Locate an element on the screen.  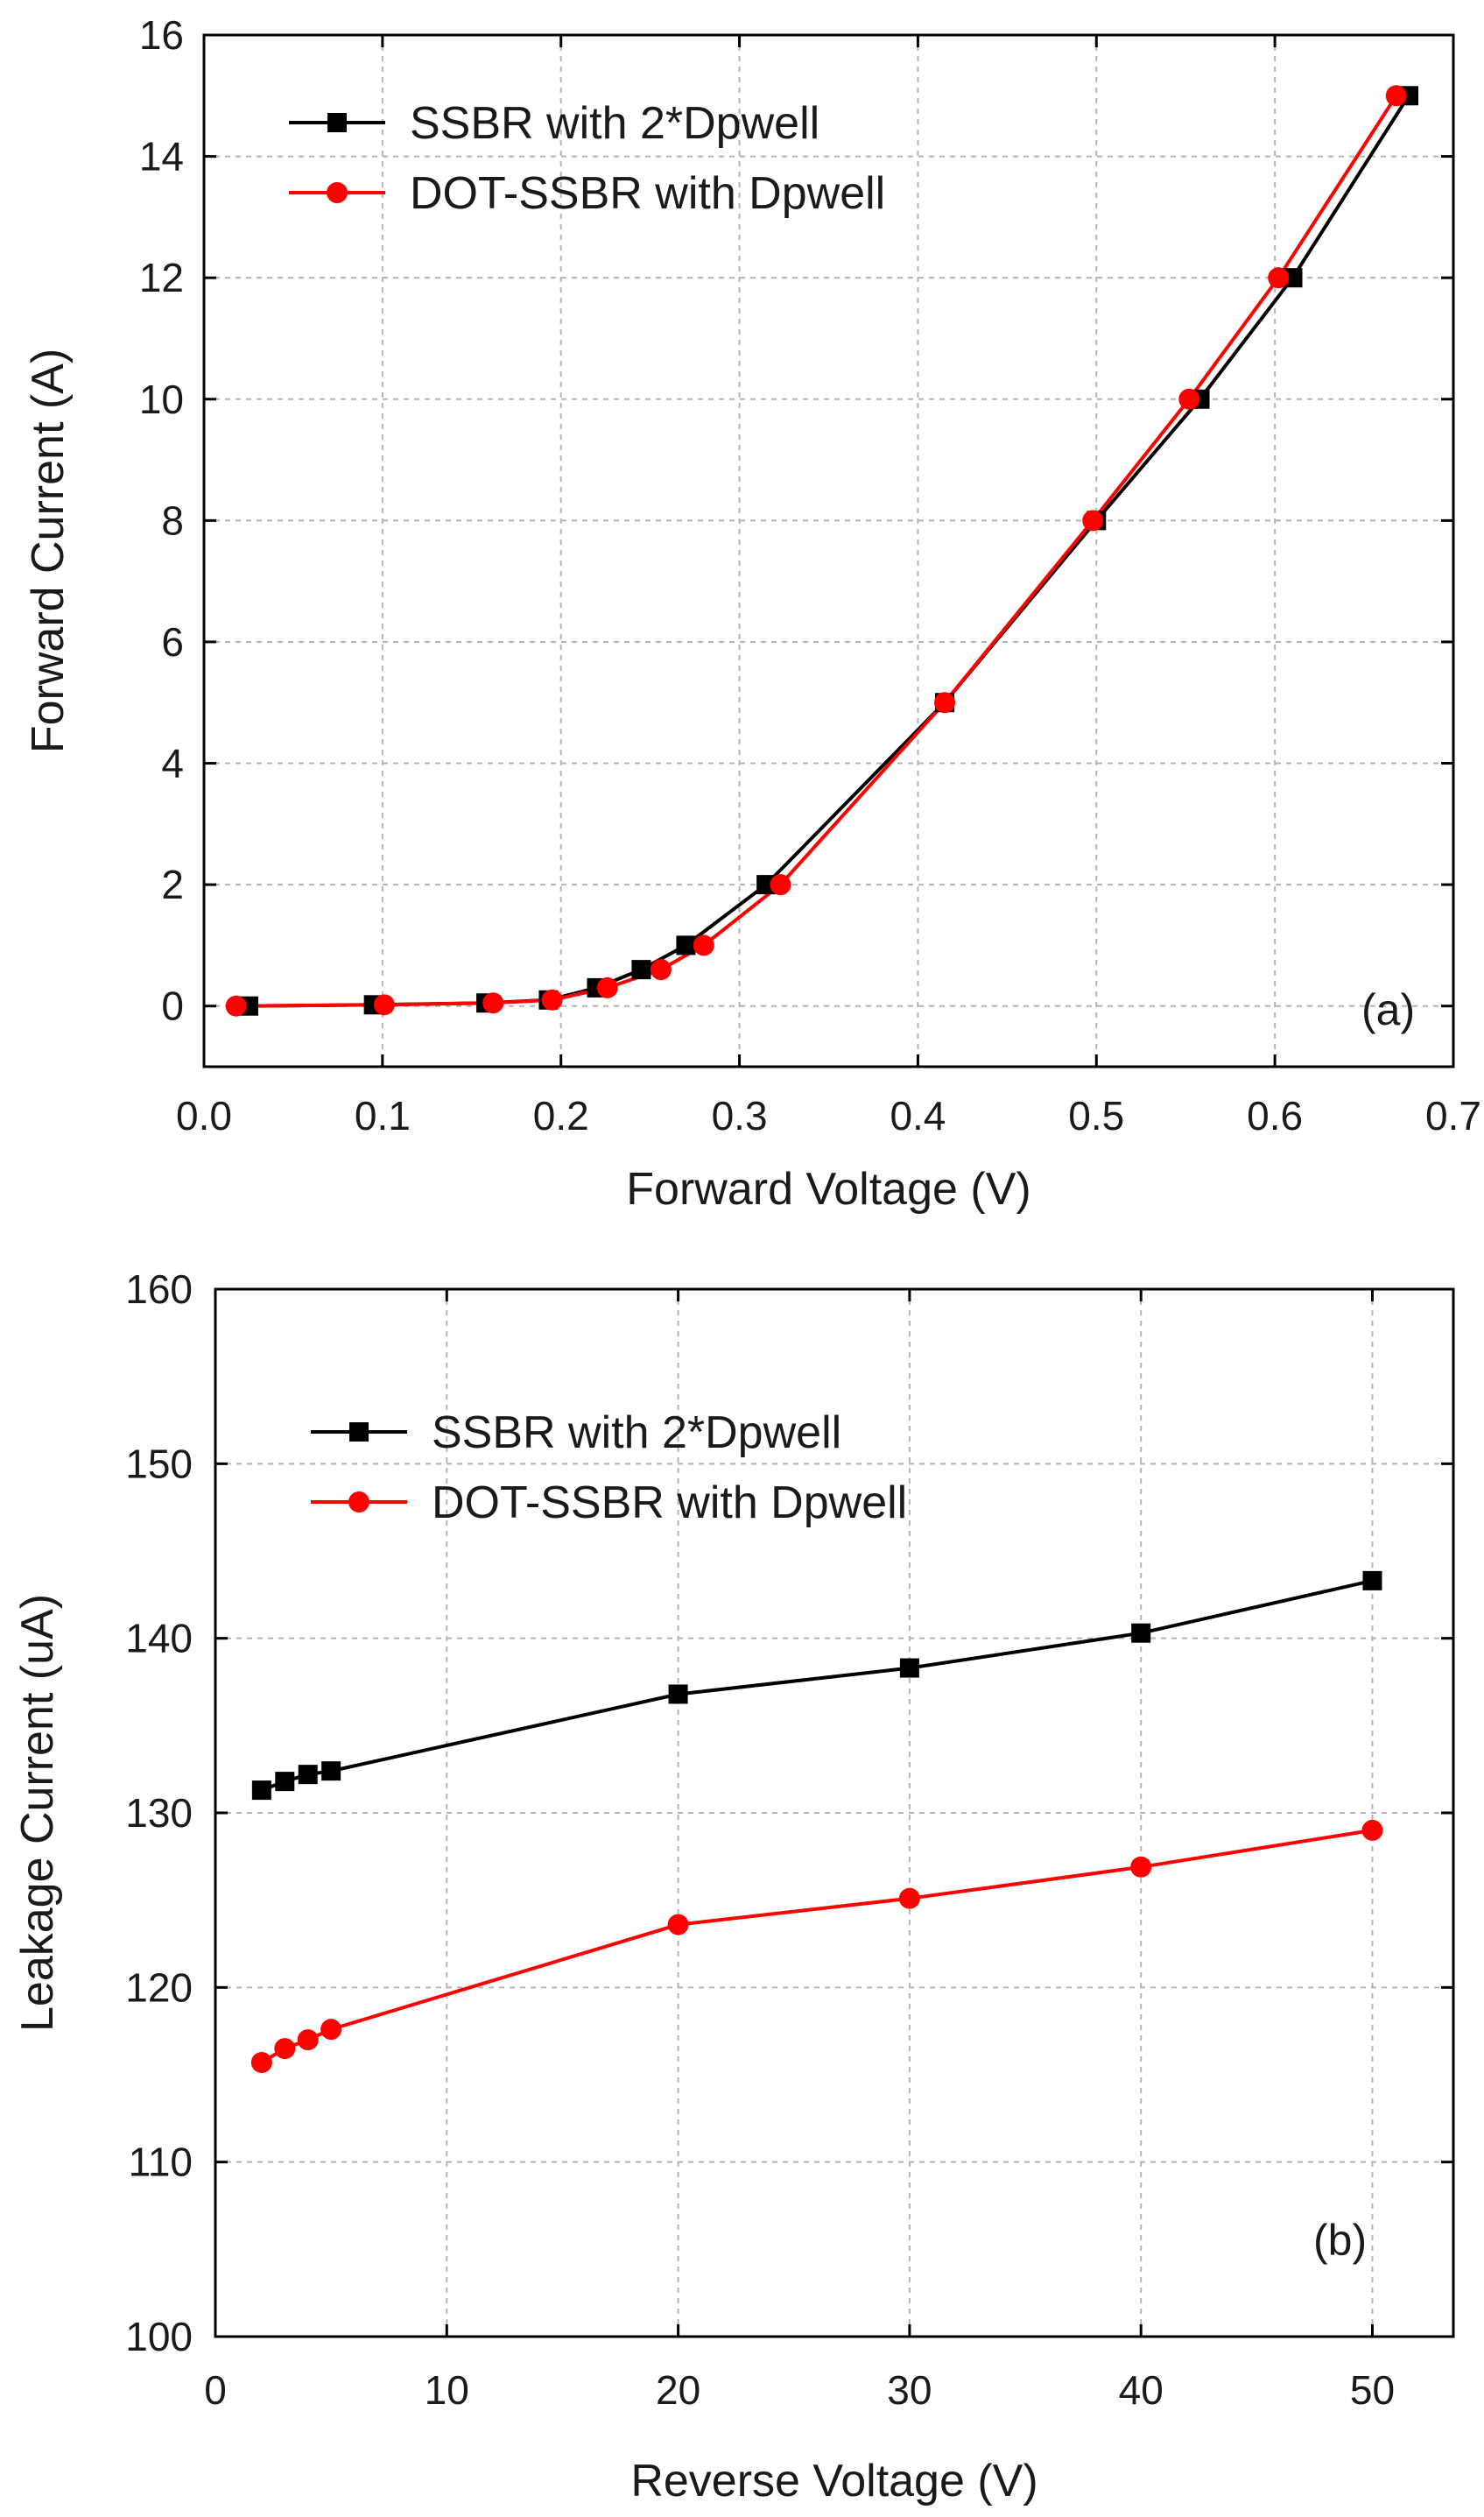
y-tick-label: 4 is located at coordinates (172, 763).